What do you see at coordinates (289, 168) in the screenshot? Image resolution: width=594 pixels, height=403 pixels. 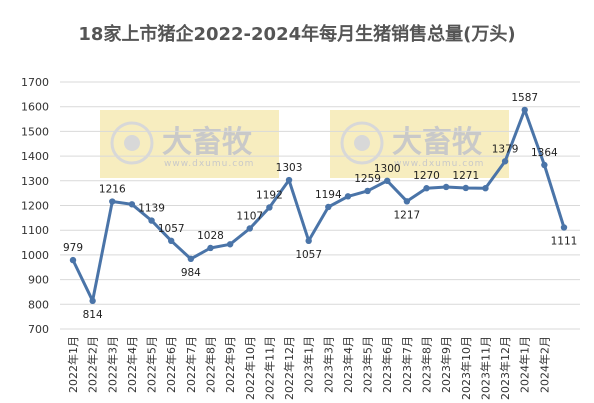 I see `data-label: 1303` at bounding box center [289, 168].